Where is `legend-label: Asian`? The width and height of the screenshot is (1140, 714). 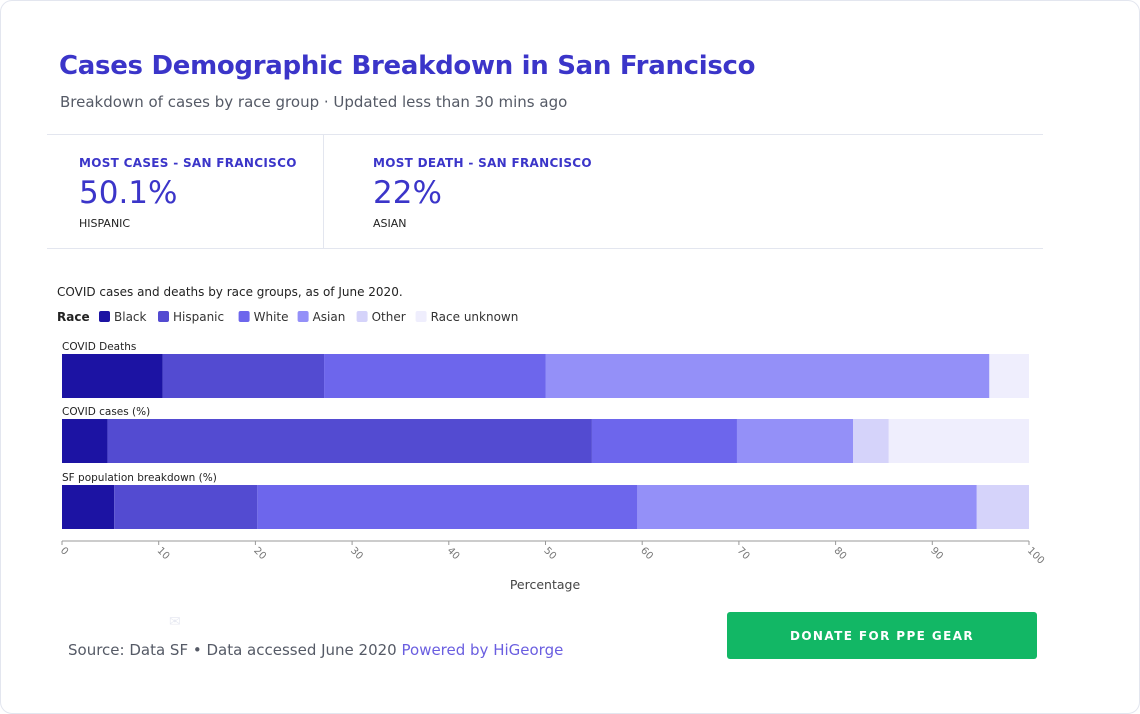 legend-label: Asian is located at coordinates (329, 317).